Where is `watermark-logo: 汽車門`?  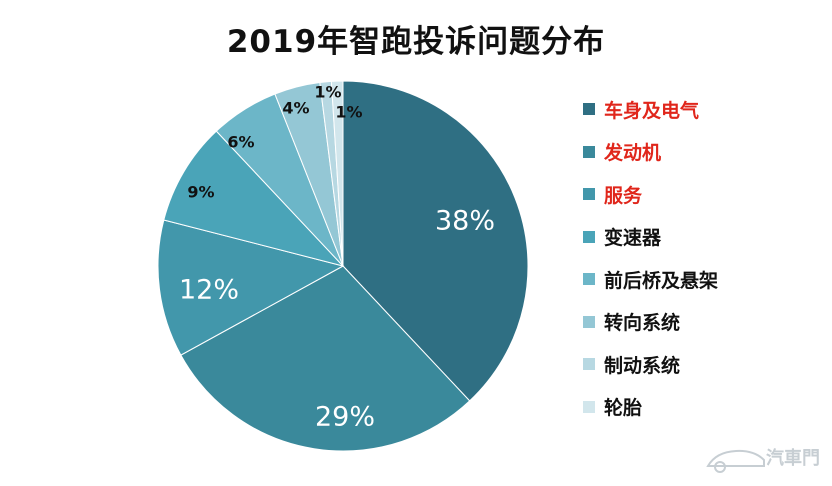
watermark-logo: 汽車門 is located at coordinates (761, 459).